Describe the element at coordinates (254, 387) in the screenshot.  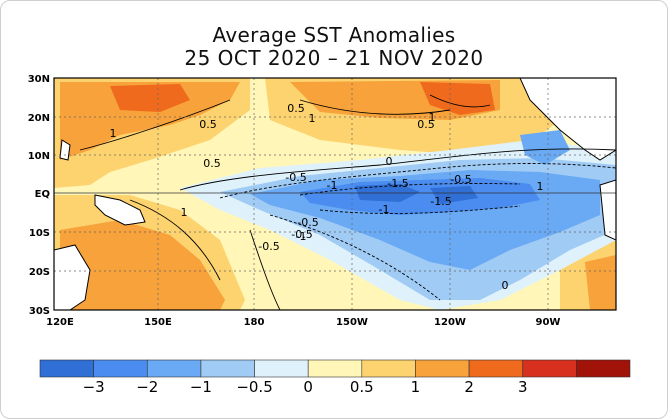
I see `colorbar-tick-label: −0.5` at that location.